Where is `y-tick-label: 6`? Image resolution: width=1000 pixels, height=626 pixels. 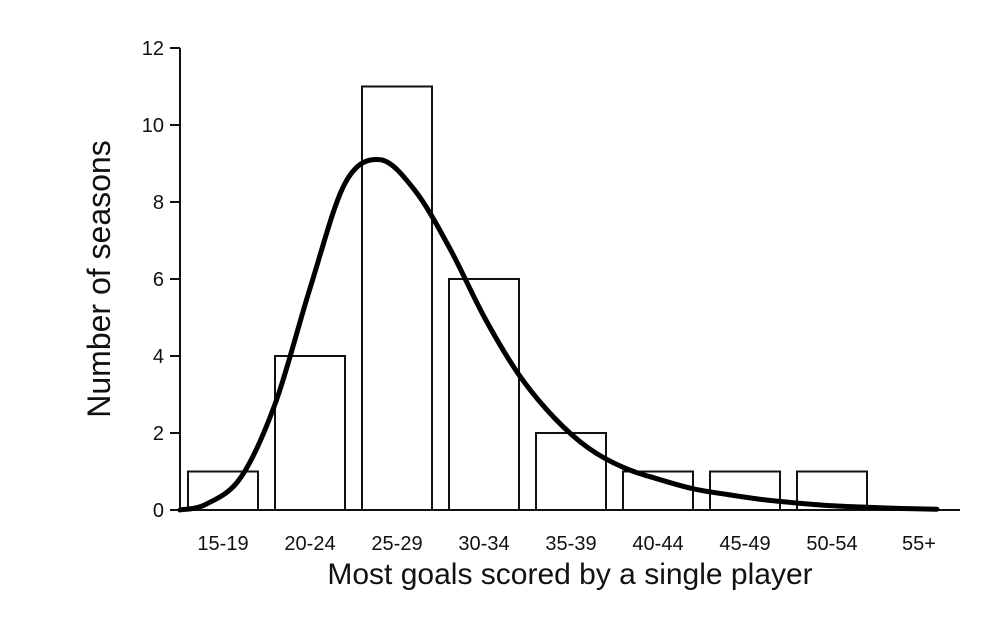 y-tick-label: 6 is located at coordinates (158, 280).